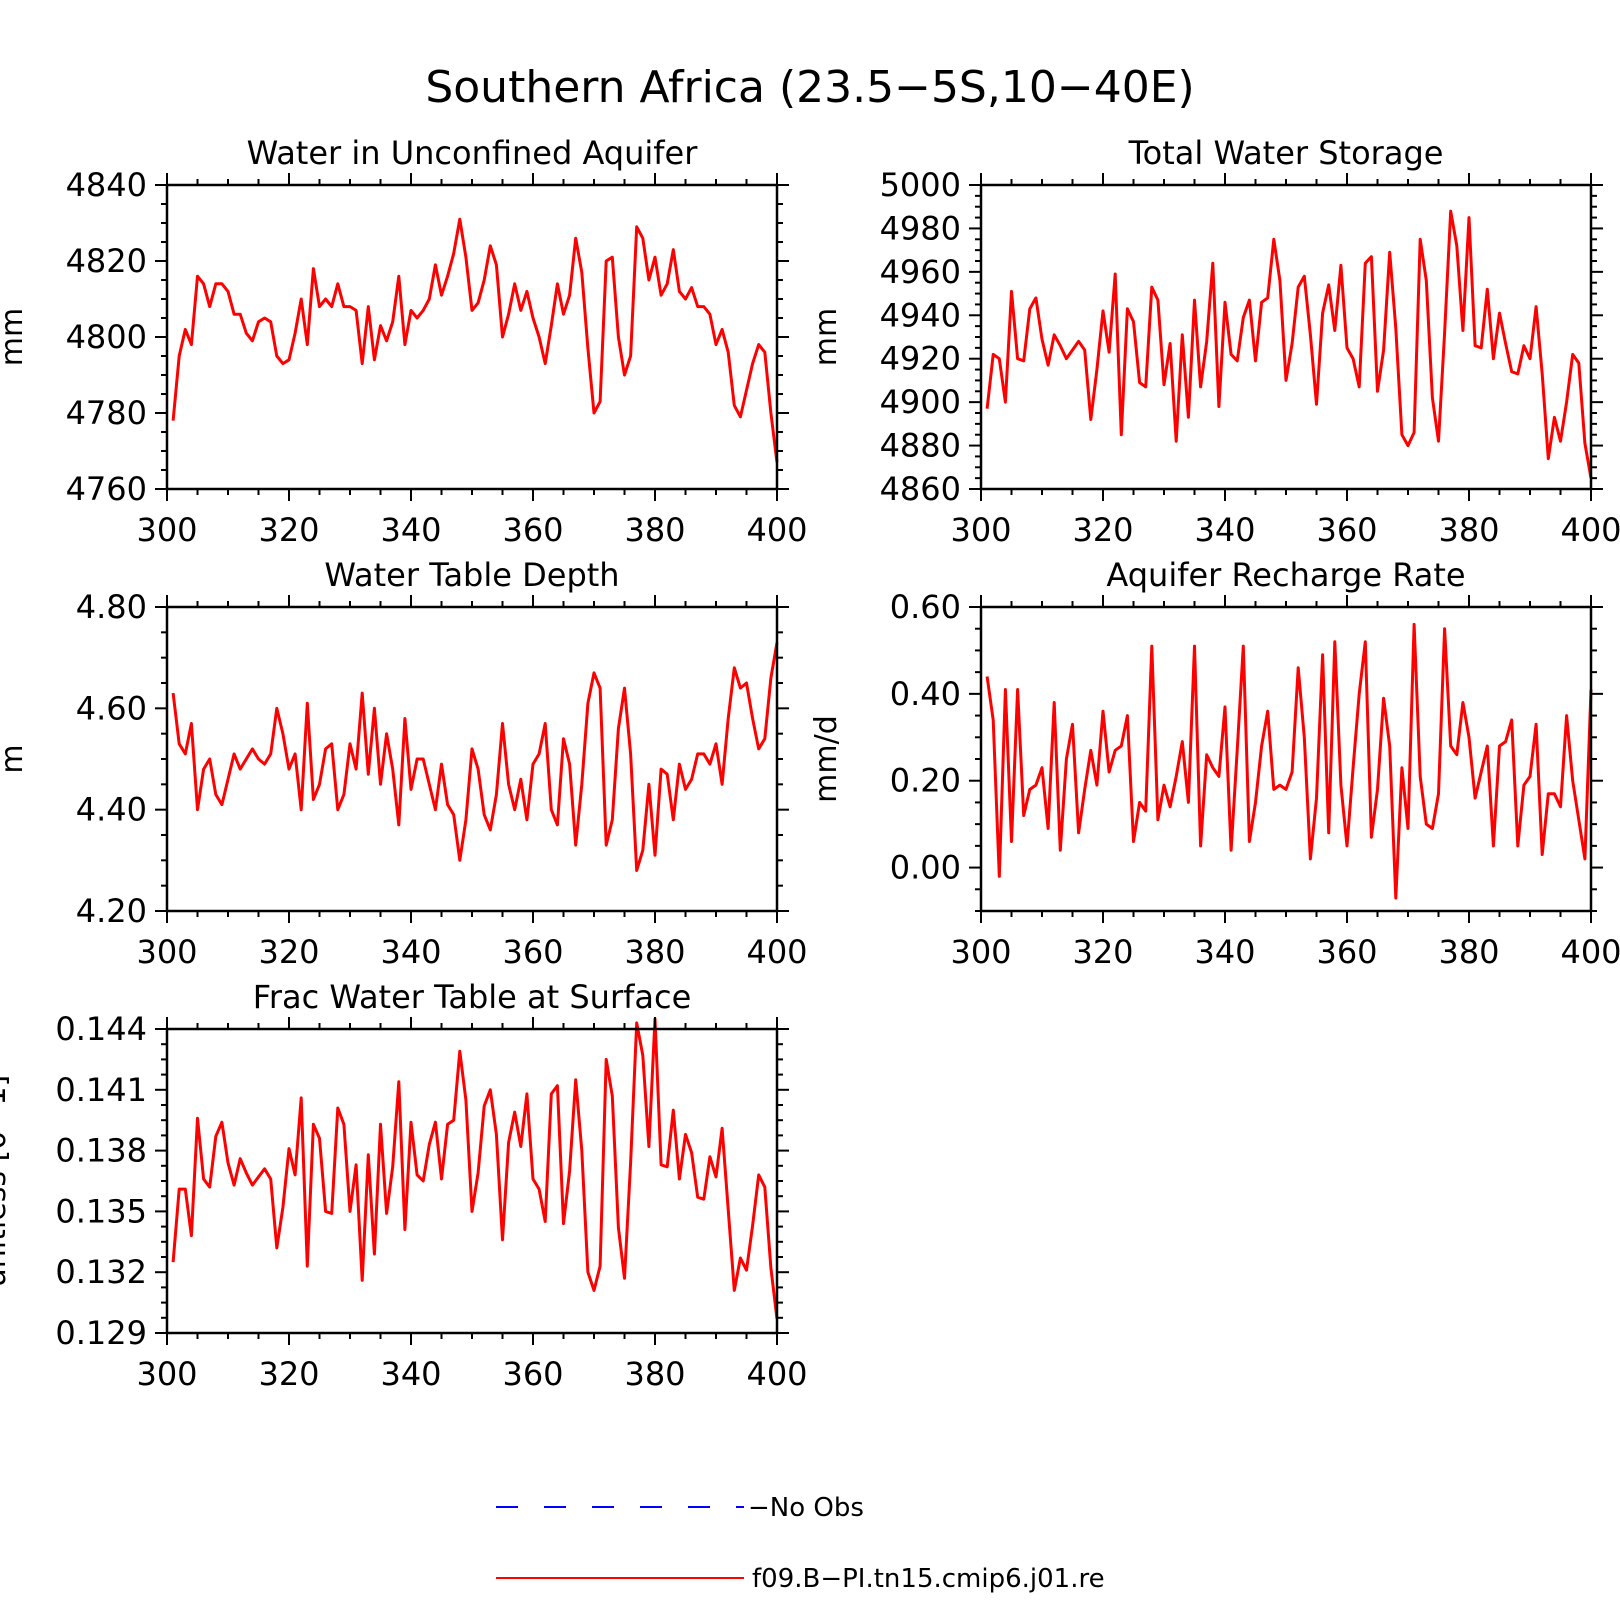 This screenshot has height=1620, width=1620. I want to click on y-tick-label: 5000, so click(920, 185).